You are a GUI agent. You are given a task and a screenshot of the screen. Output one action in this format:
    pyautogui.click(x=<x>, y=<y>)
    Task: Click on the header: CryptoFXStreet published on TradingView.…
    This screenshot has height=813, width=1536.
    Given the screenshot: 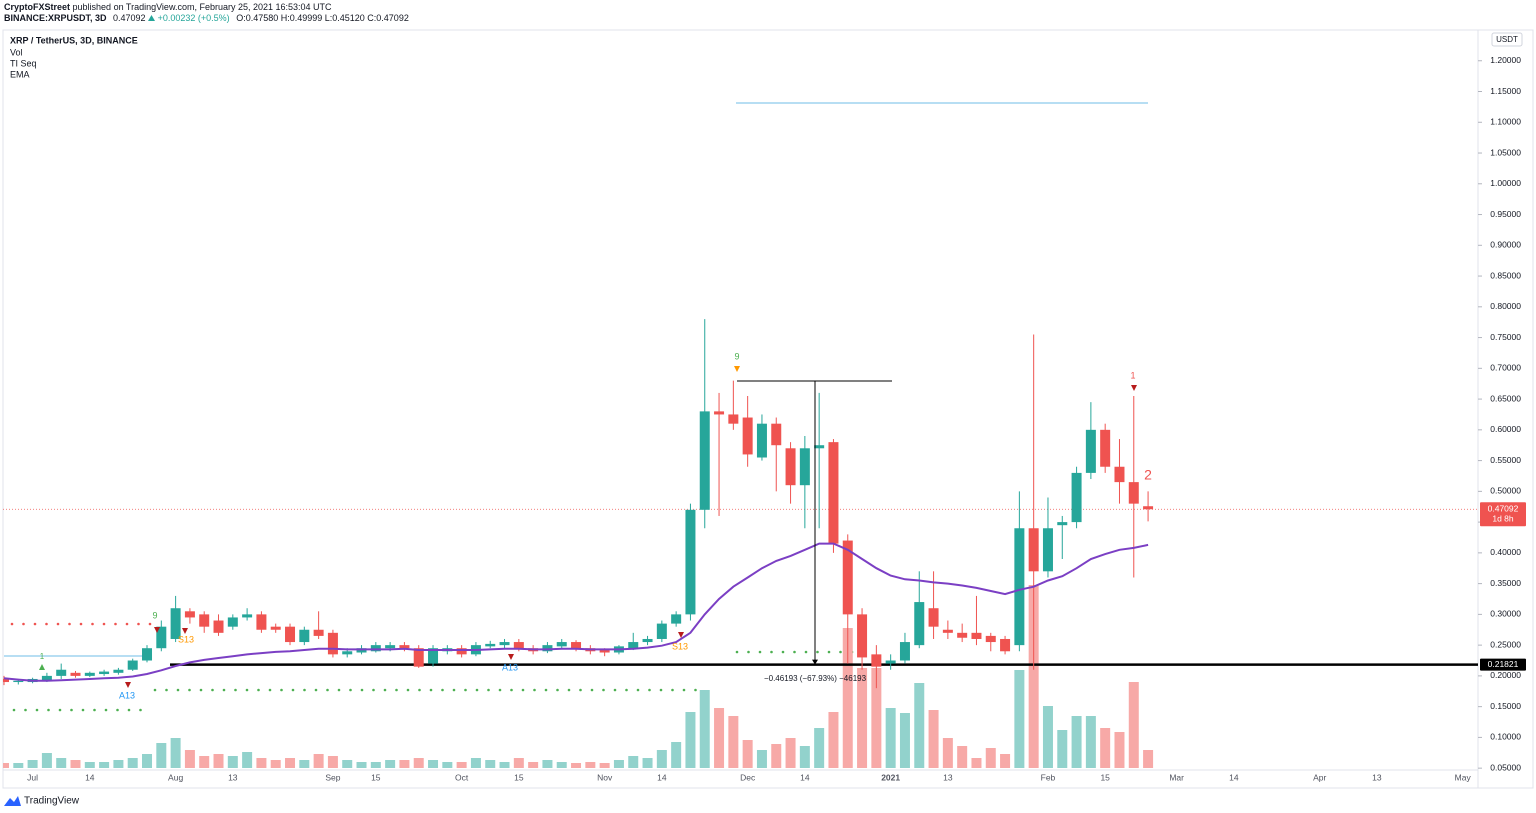 What is the action you would take?
    pyautogui.click(x=206, y=13)
    